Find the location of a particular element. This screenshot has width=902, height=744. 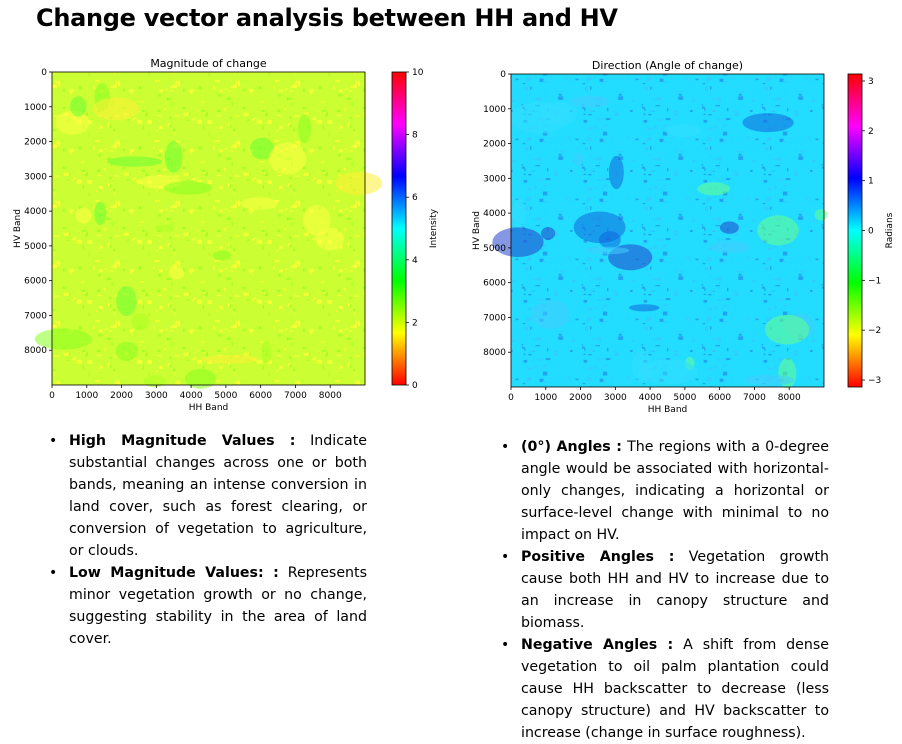

magnitude-bullet-term: Low Magnitude Values: : is located at coordinates (174, 573).